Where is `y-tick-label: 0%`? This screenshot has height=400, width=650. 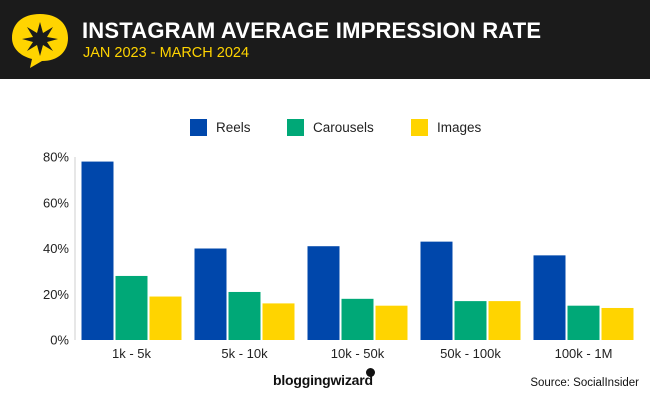 y-tick-label: 0% is located at coordinates (59, 340).